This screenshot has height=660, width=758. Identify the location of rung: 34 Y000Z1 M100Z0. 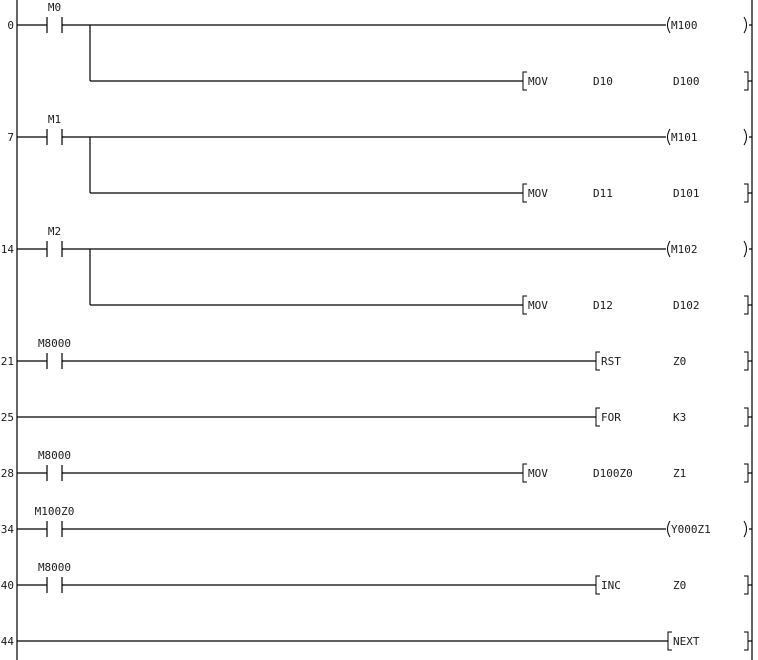
(376, 521).